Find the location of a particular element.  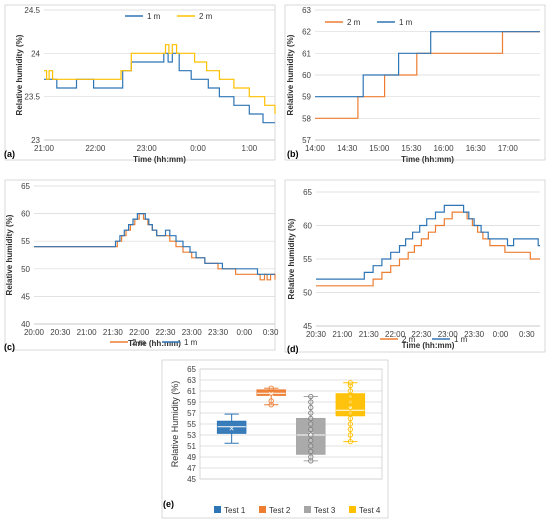

legend-label: 2 m is located at coordinates (206, 16).